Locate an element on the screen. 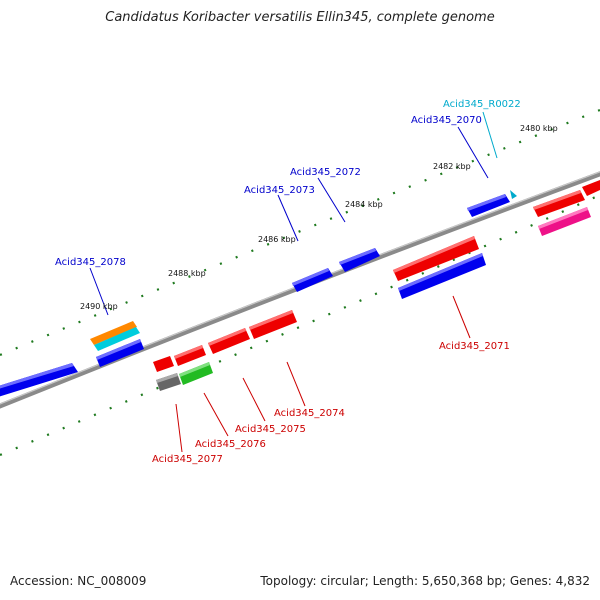 This screenshot has height=600, width=600. gene-label-Acid345_2072: Acid345_2072 is located at coordinates (325, 172).